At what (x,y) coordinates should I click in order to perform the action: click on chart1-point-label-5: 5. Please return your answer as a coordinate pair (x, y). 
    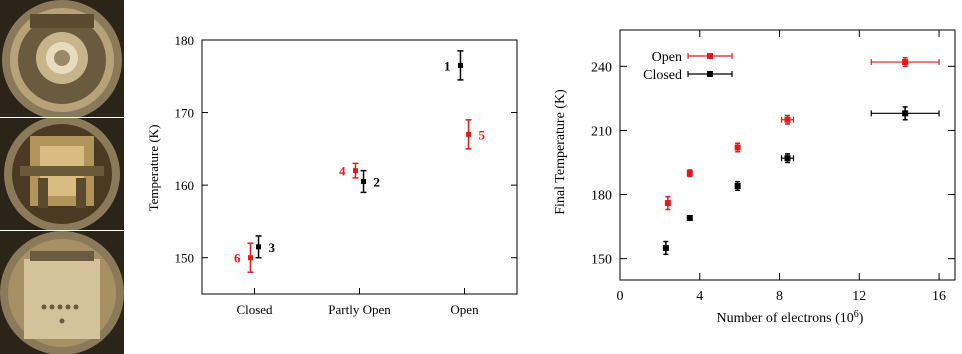
    Looking at the image, I should click on (482, 134).